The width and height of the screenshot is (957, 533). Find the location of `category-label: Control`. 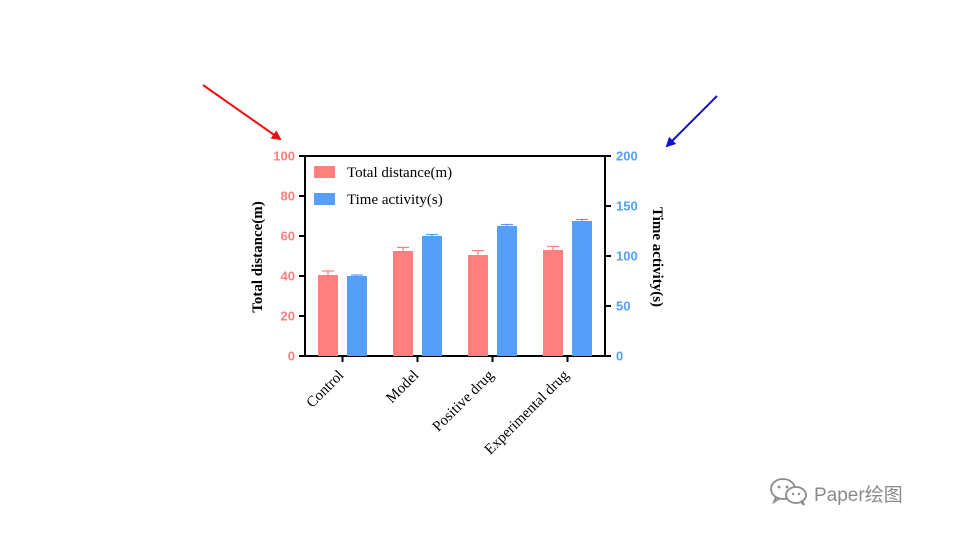

category-label: Control is located at coordinates (326, 390).